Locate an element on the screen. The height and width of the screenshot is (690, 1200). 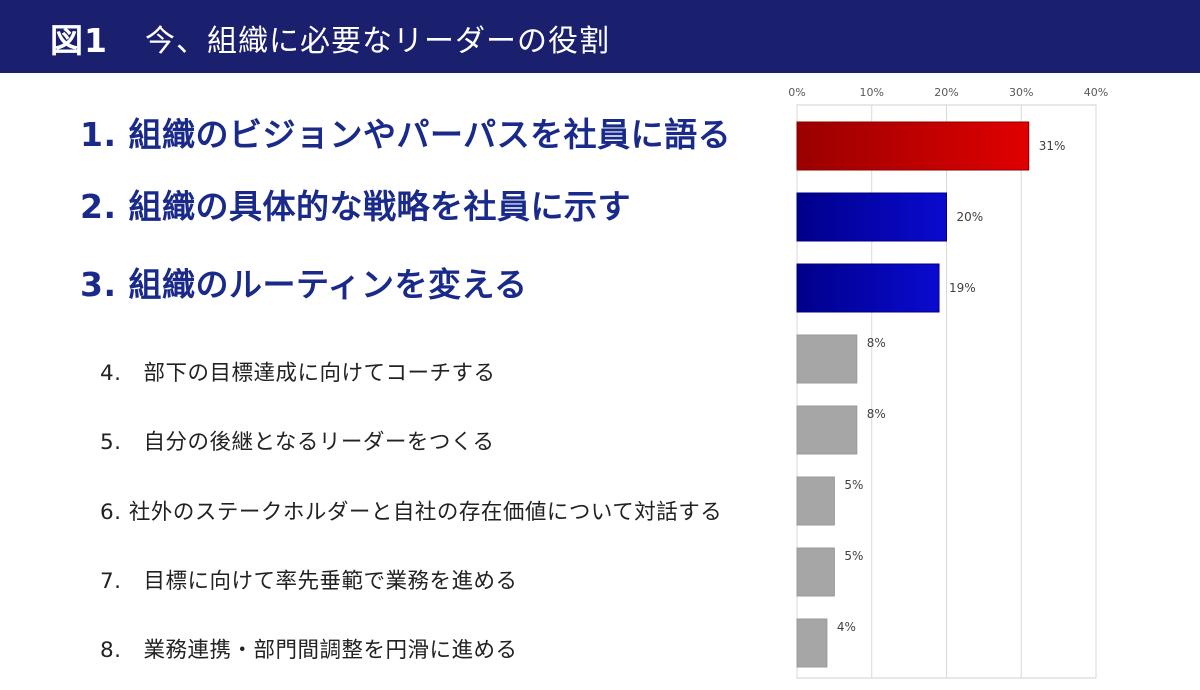
category-label: 6. 社外のステークホルダーと自社の存在価値について対話する is located at coordinates (411, 512).